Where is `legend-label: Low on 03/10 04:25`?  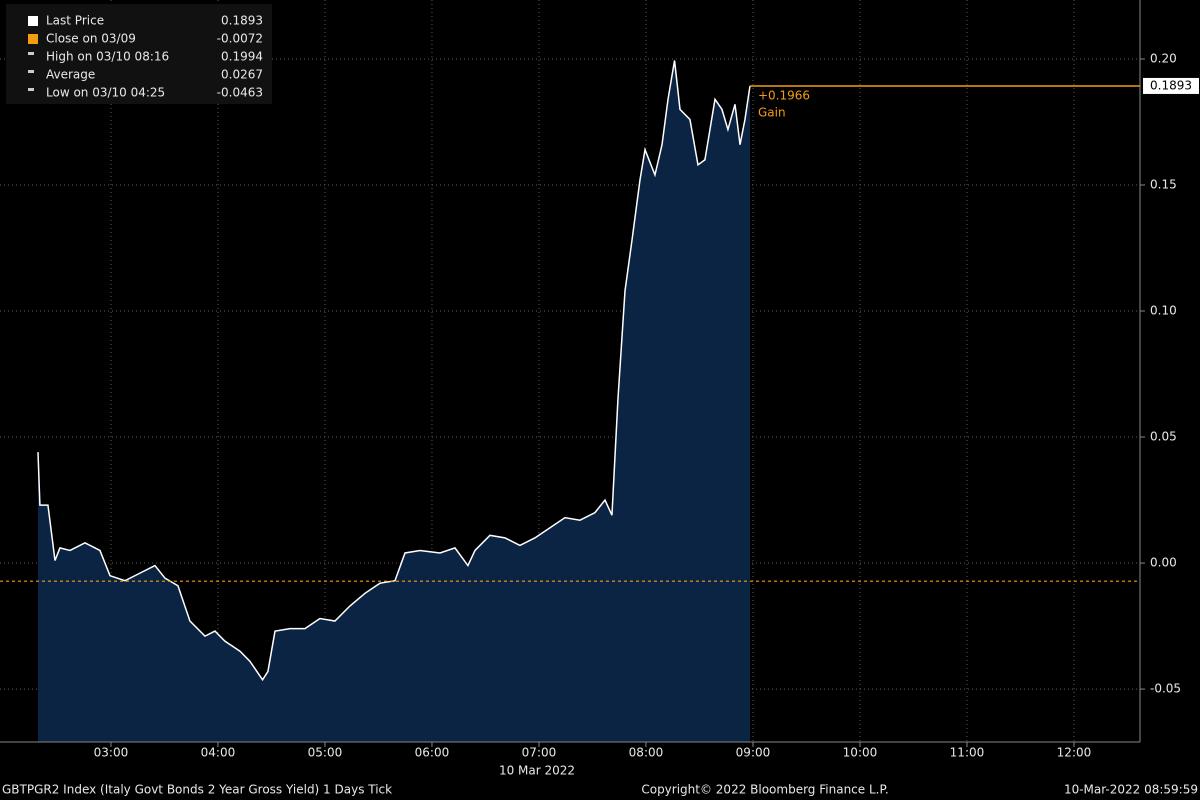 legend-label: Low on 03/10 04:25 is located at coordinates (105, 93).